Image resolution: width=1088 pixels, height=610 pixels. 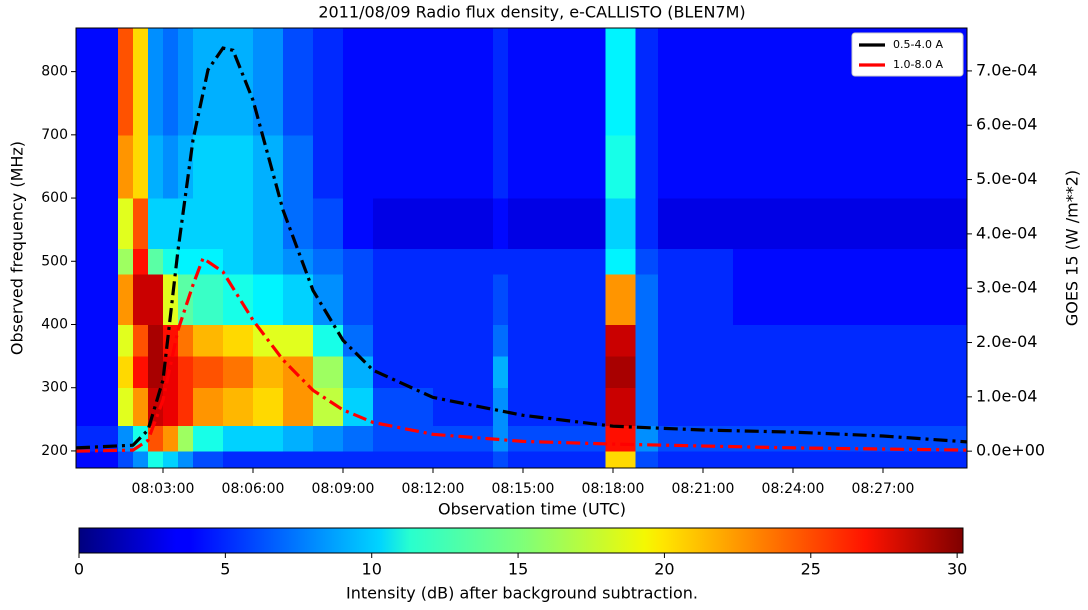 I want to click on y2-tick-label: 0.0e+00, so click(x=1010, y=450).